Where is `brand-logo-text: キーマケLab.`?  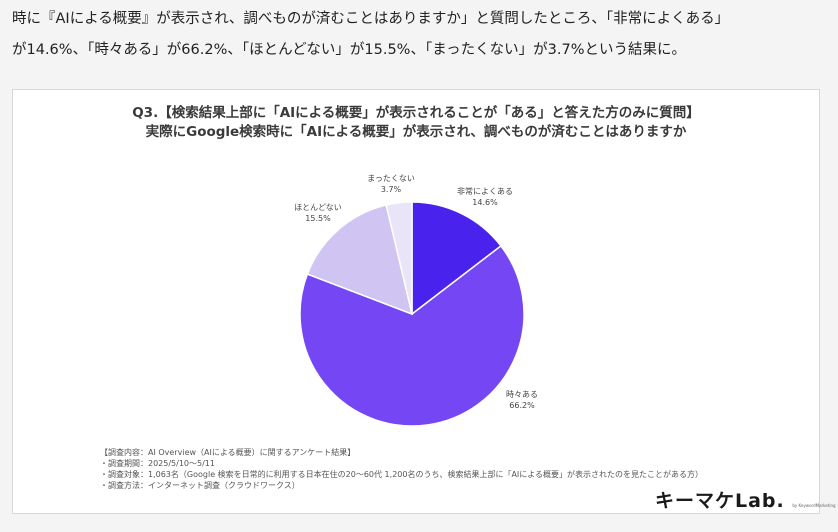
brand-logo-text: キーマケLab. is located at coordinates (720, 501).